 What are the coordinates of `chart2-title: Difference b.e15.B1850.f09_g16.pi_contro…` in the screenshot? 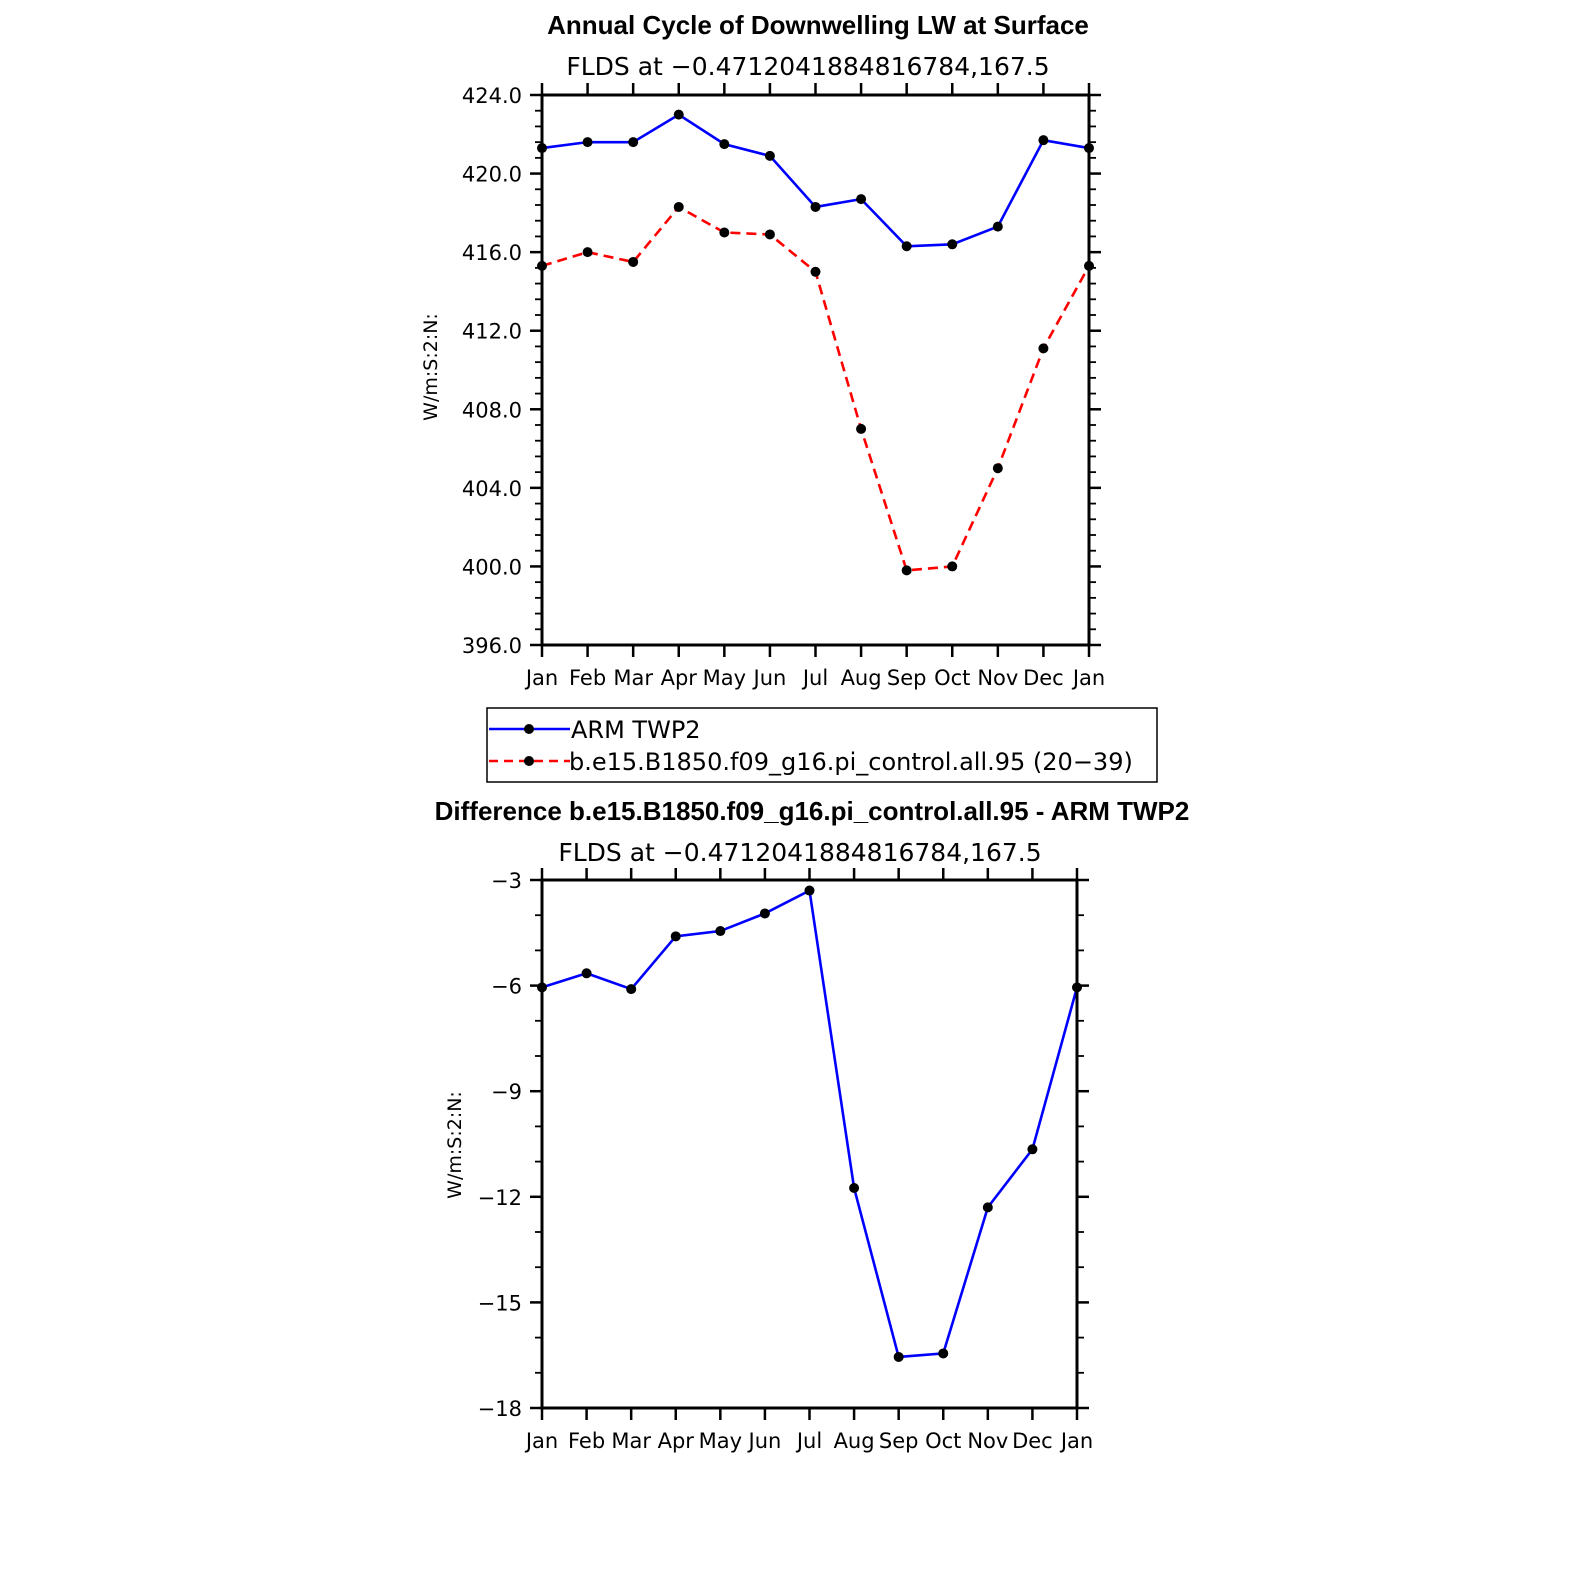 It's located at (812, 811).